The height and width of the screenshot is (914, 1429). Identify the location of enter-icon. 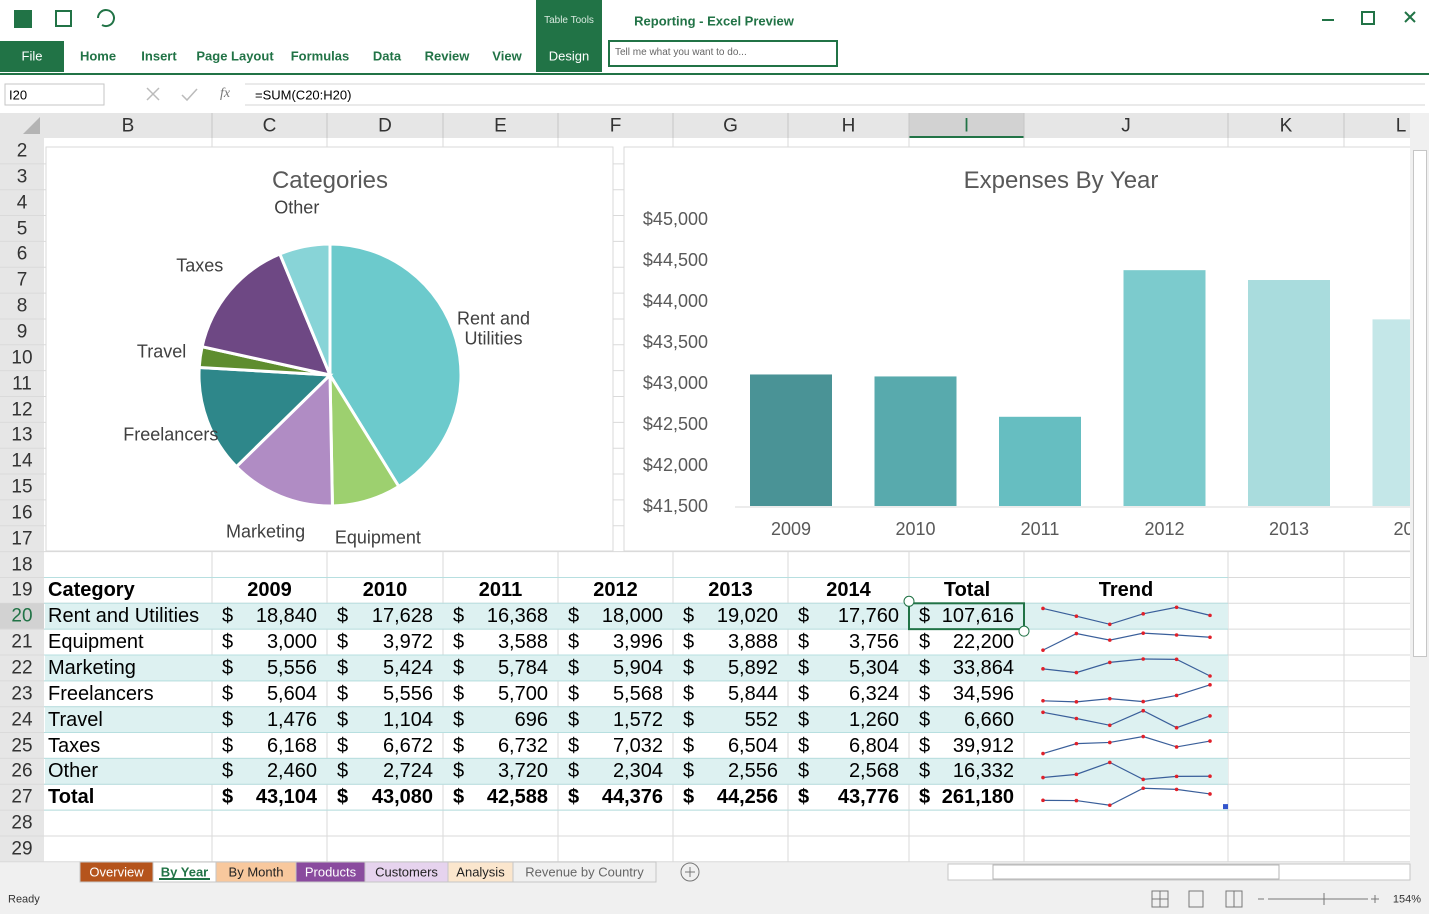
(189, 95).